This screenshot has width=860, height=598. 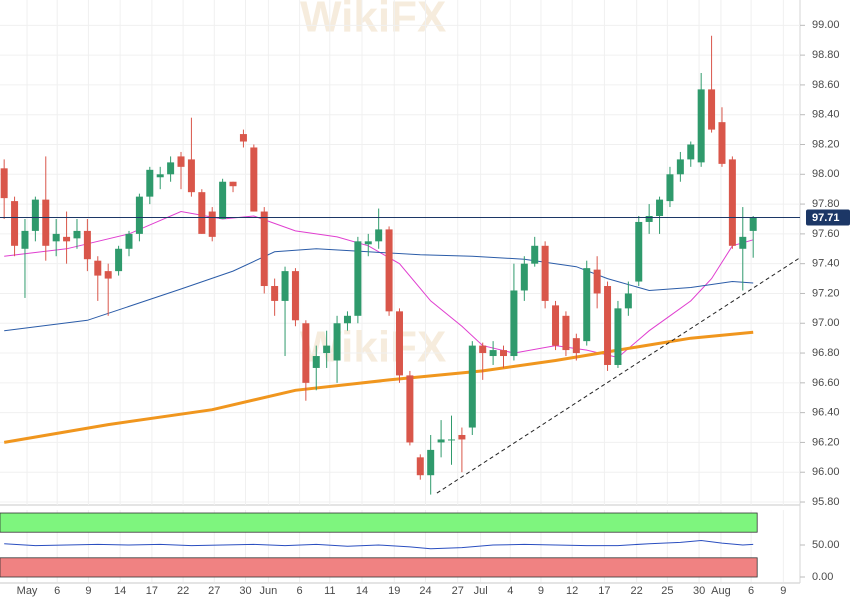 What do you see at coordinates (826, 293) in the screenshot?
I see `y-tick-label: 97.20` at bounding box center [826, 293].